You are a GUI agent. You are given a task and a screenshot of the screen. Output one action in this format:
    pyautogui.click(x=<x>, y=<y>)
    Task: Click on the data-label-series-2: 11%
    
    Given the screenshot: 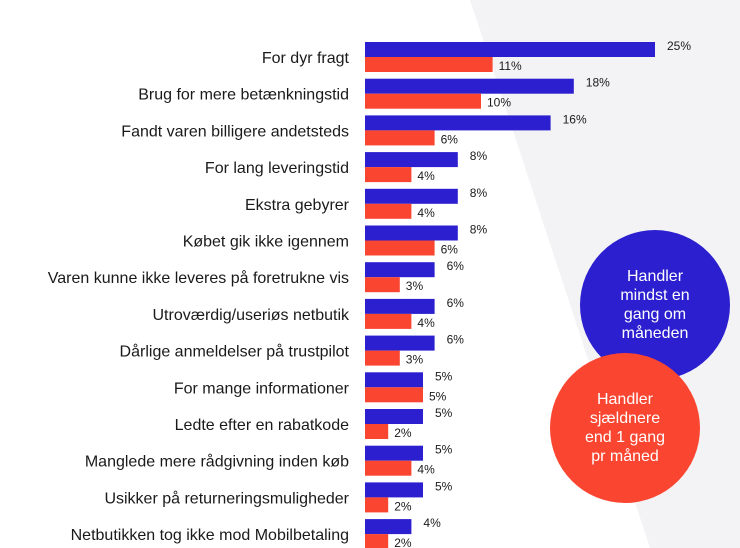 What is the action you would take?
    pyautogui.click(x=510, y=66)
    